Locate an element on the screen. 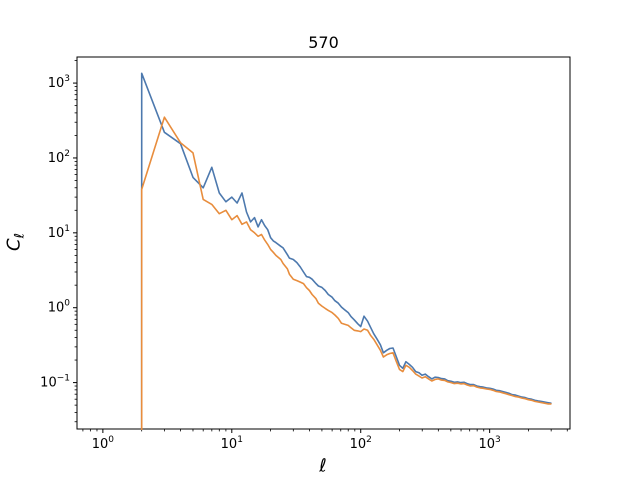 This screenshot has width=640, height=480. y-tick-label: 10² is located at coordinates (59, 157).